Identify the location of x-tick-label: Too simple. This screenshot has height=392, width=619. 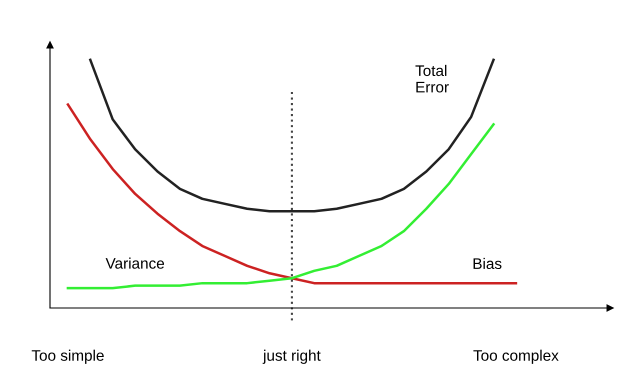
(68, 357).